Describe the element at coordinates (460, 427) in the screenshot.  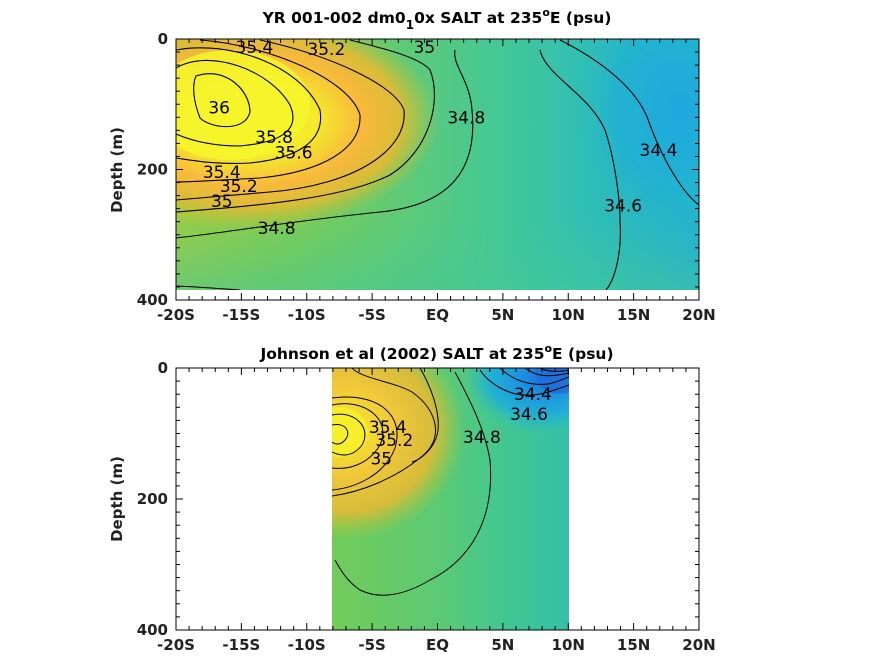
I see `contour-labels-2: 35.435.235 34.8 34.434.6` at that location.